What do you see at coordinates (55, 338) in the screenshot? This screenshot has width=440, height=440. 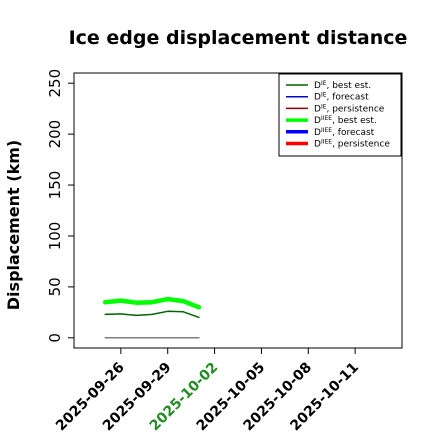 I see `y-tick-label: 0` at bounding box center [55, 338].